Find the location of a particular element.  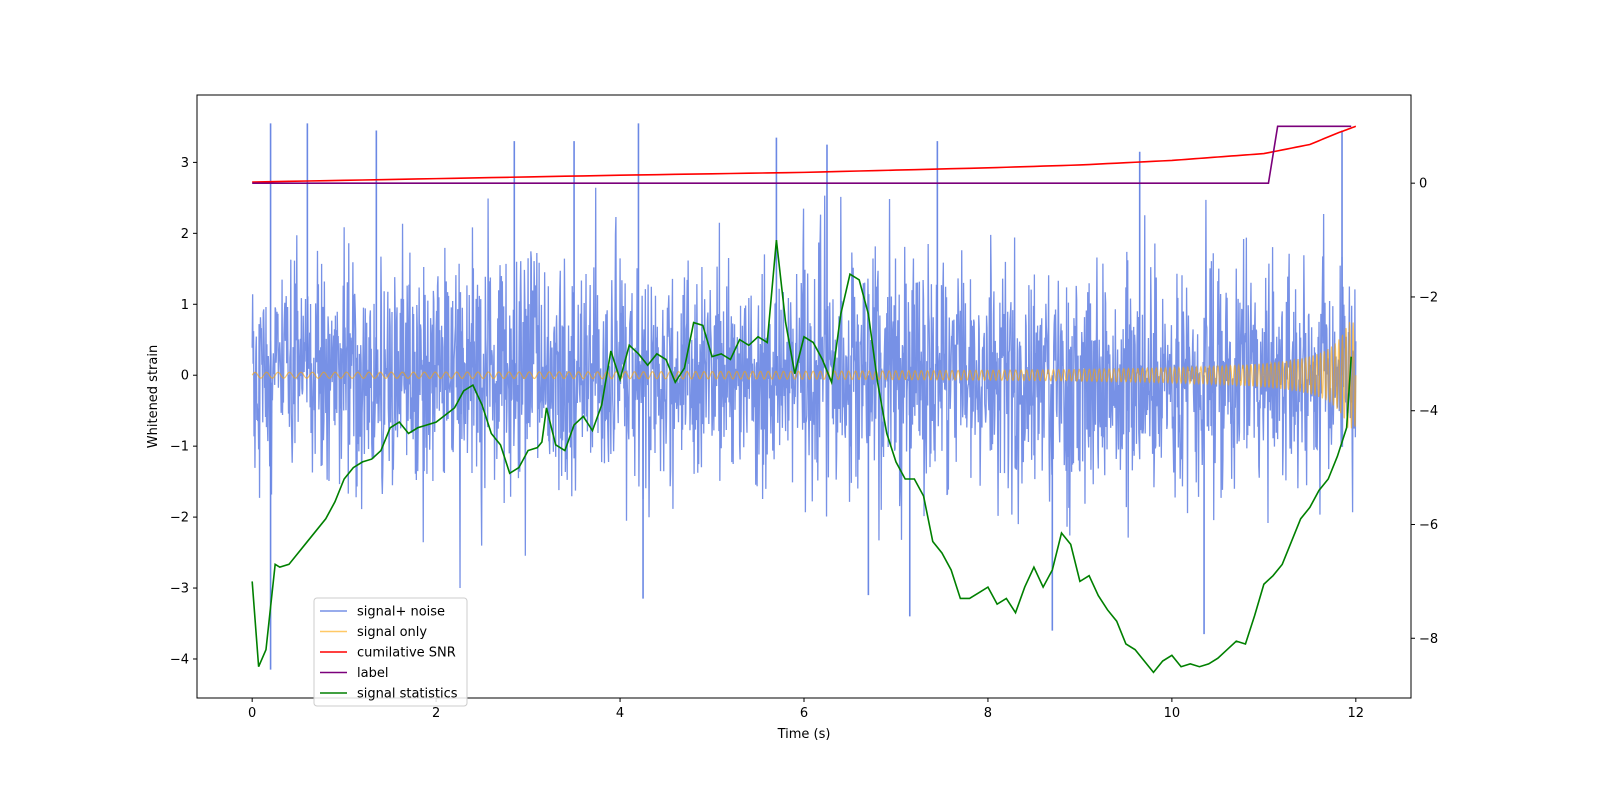

series-label-line is located at coordinates (802, 154).